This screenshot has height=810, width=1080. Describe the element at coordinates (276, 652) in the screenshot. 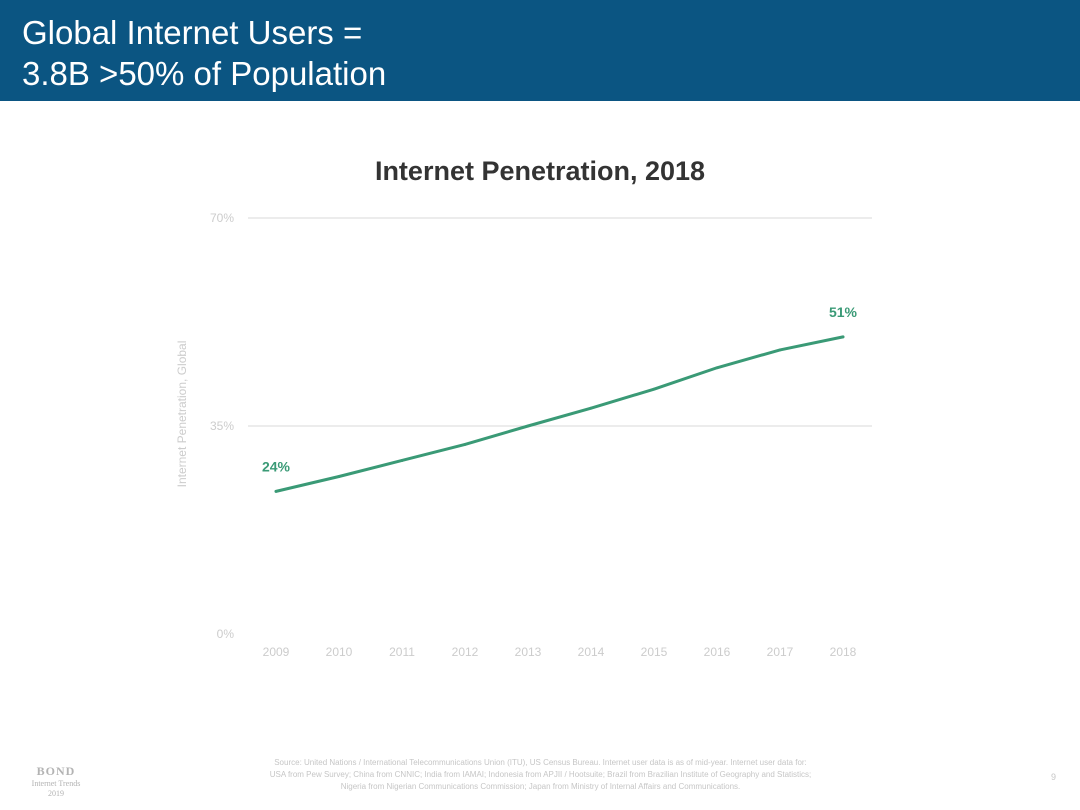

I see `x-tick-label: 2009` at that location.